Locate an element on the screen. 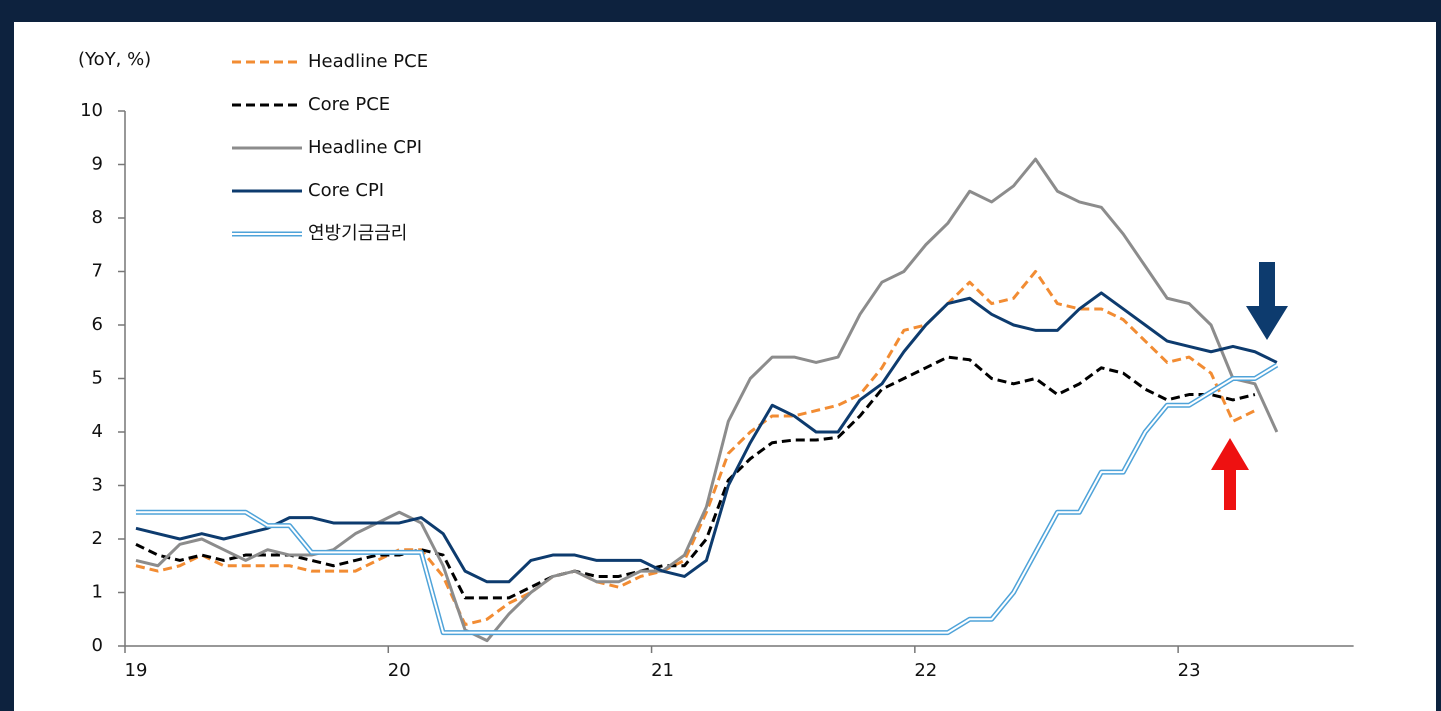 This screenshot has height=711, width=1441. y-tick-label: 5 is located at coordinates (97, 378).